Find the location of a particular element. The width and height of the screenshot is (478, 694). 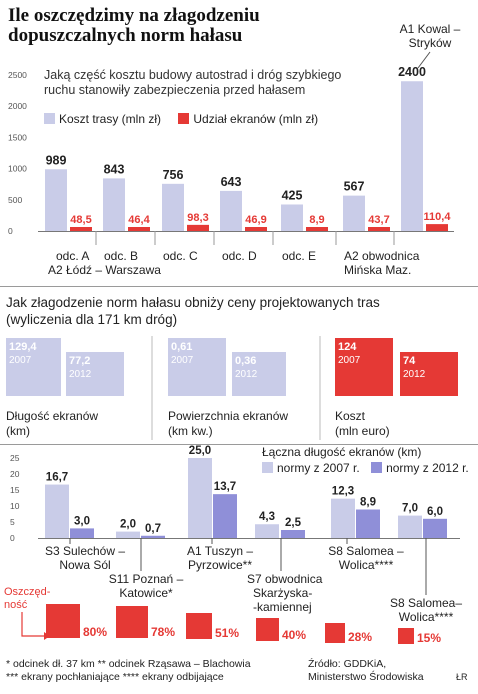

legend-2012-label: normy z 2012 r. is located at coordinates (427, 468).